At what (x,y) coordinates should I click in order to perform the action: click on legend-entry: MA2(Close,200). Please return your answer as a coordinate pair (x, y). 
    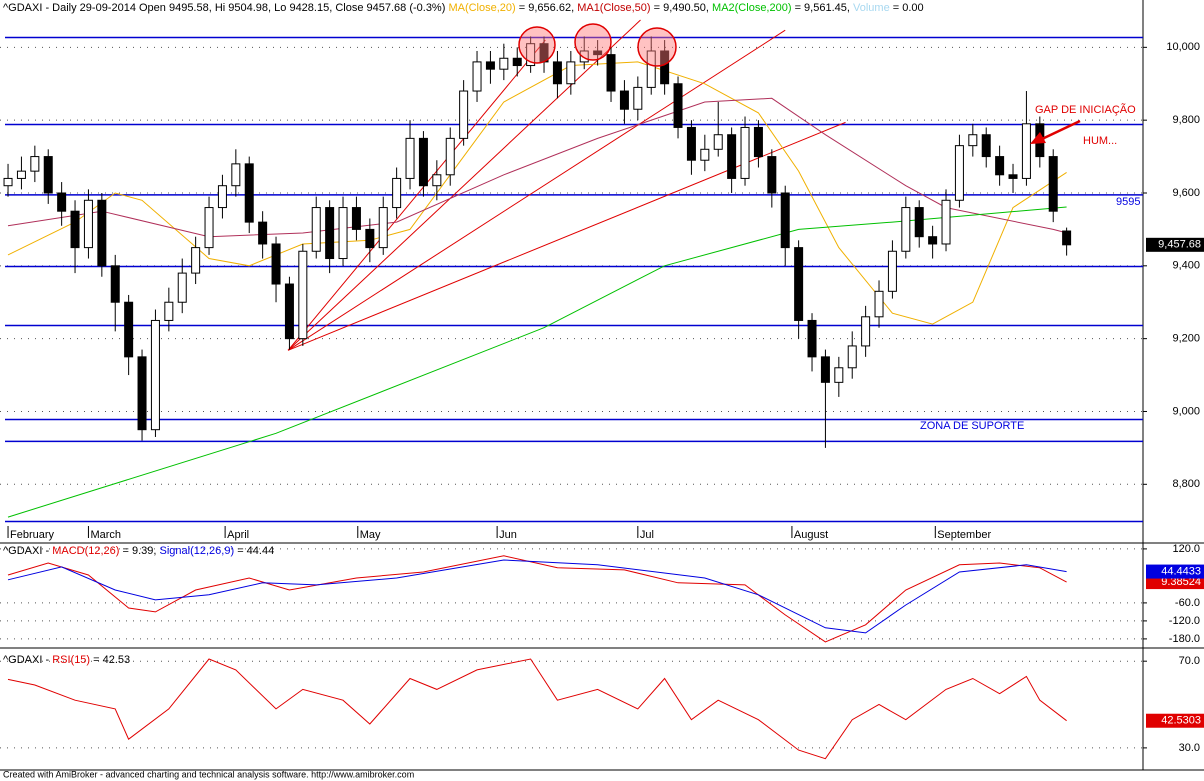
    Looking at the image, I should click on (751, 8).